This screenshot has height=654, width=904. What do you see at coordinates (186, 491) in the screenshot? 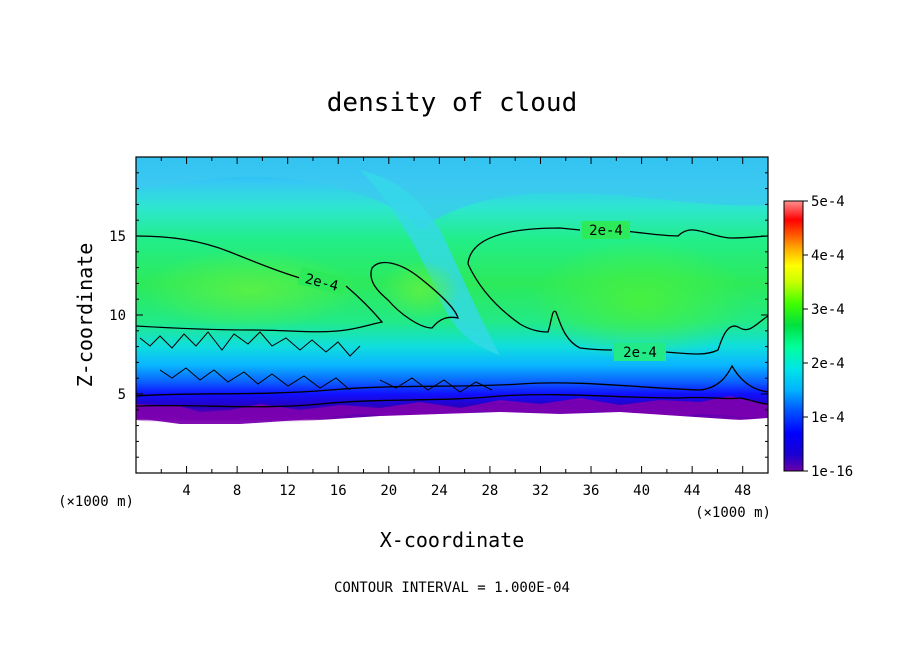
I see `x-tick-label: 4` at bounding box center [186, 491].